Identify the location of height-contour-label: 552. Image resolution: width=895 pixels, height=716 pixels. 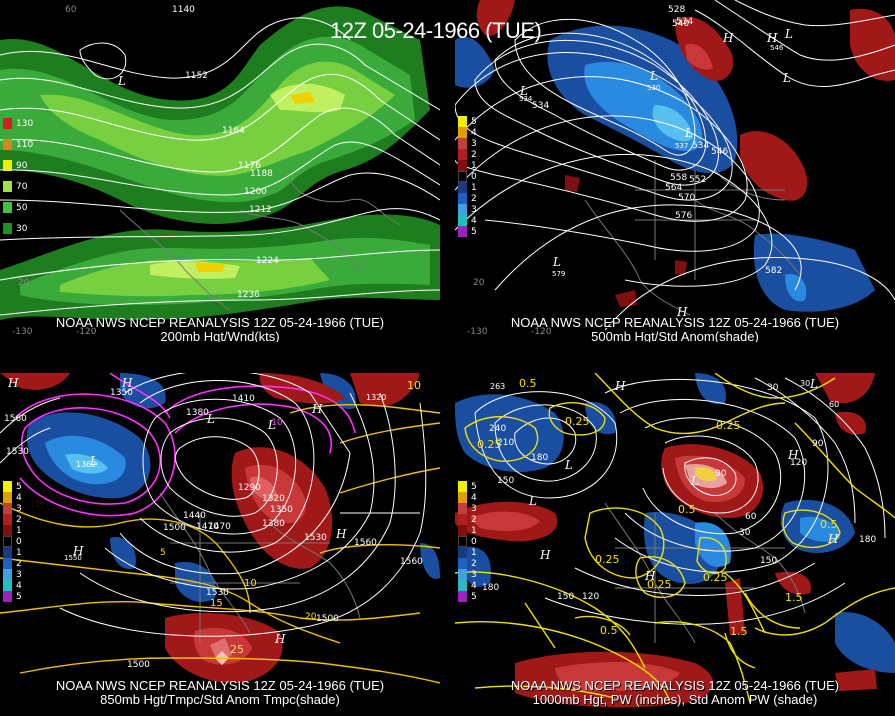
(697, 180).